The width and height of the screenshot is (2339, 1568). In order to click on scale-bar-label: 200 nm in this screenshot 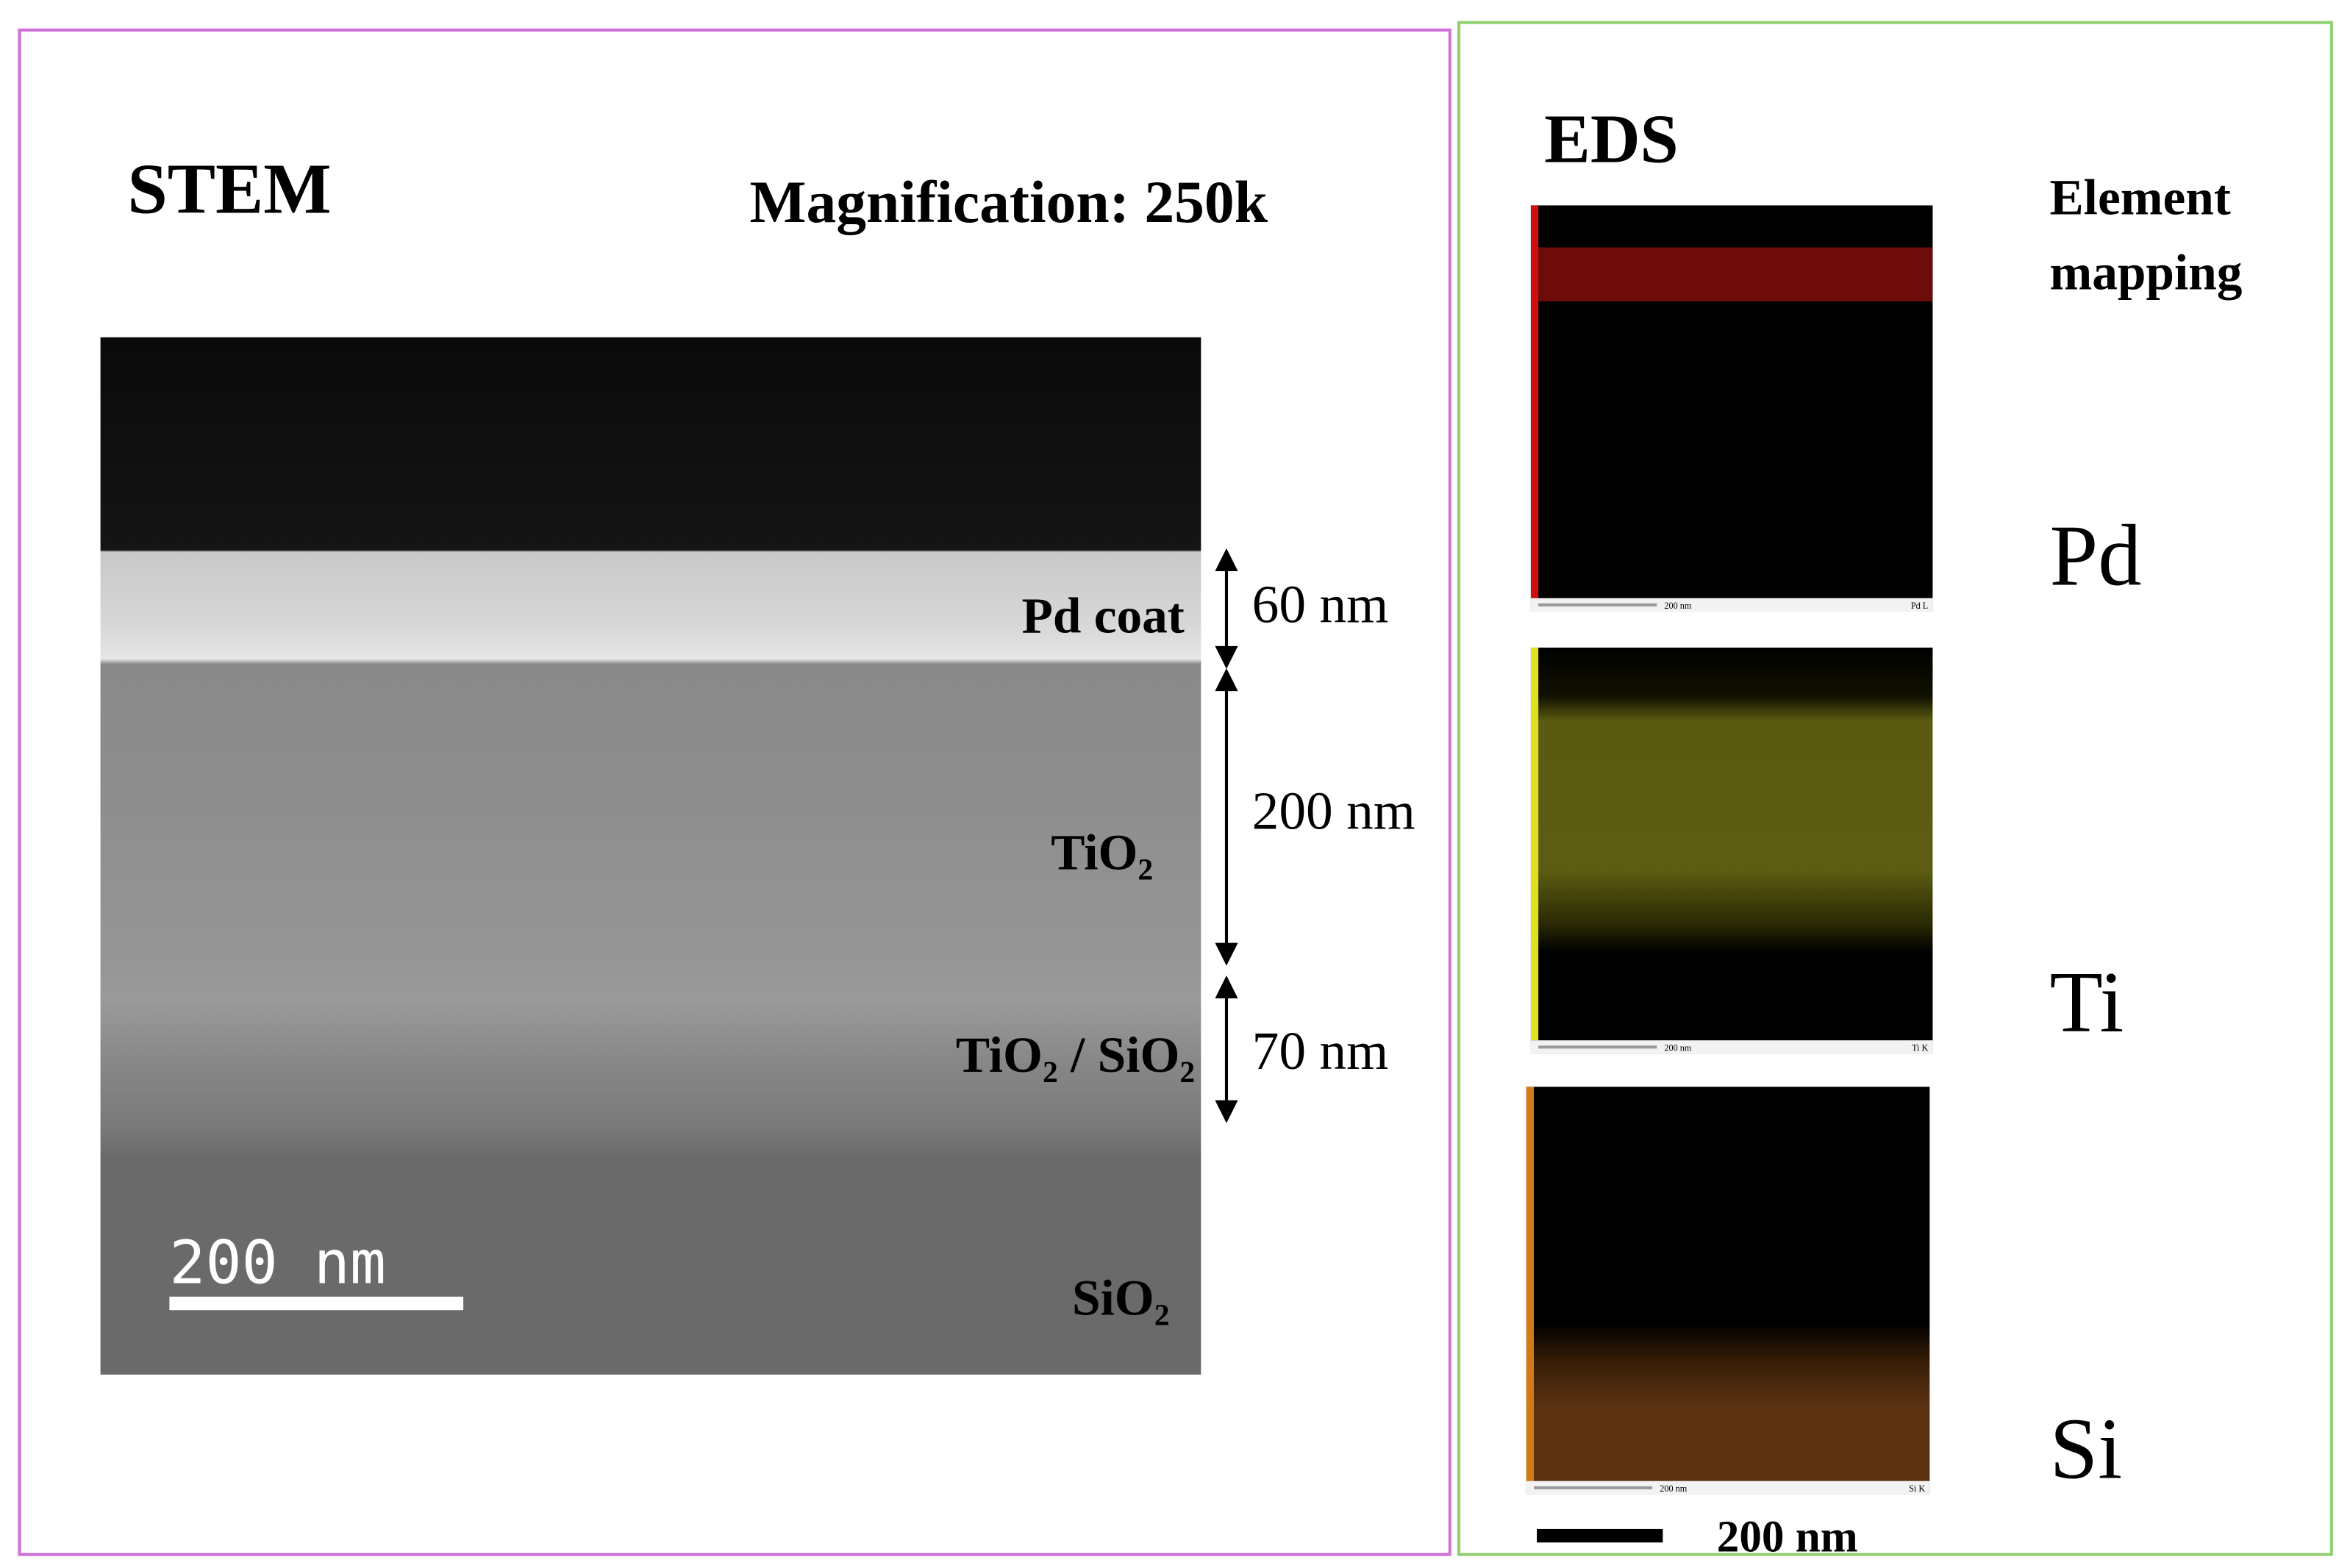, I will do `click(277, 1263)`.